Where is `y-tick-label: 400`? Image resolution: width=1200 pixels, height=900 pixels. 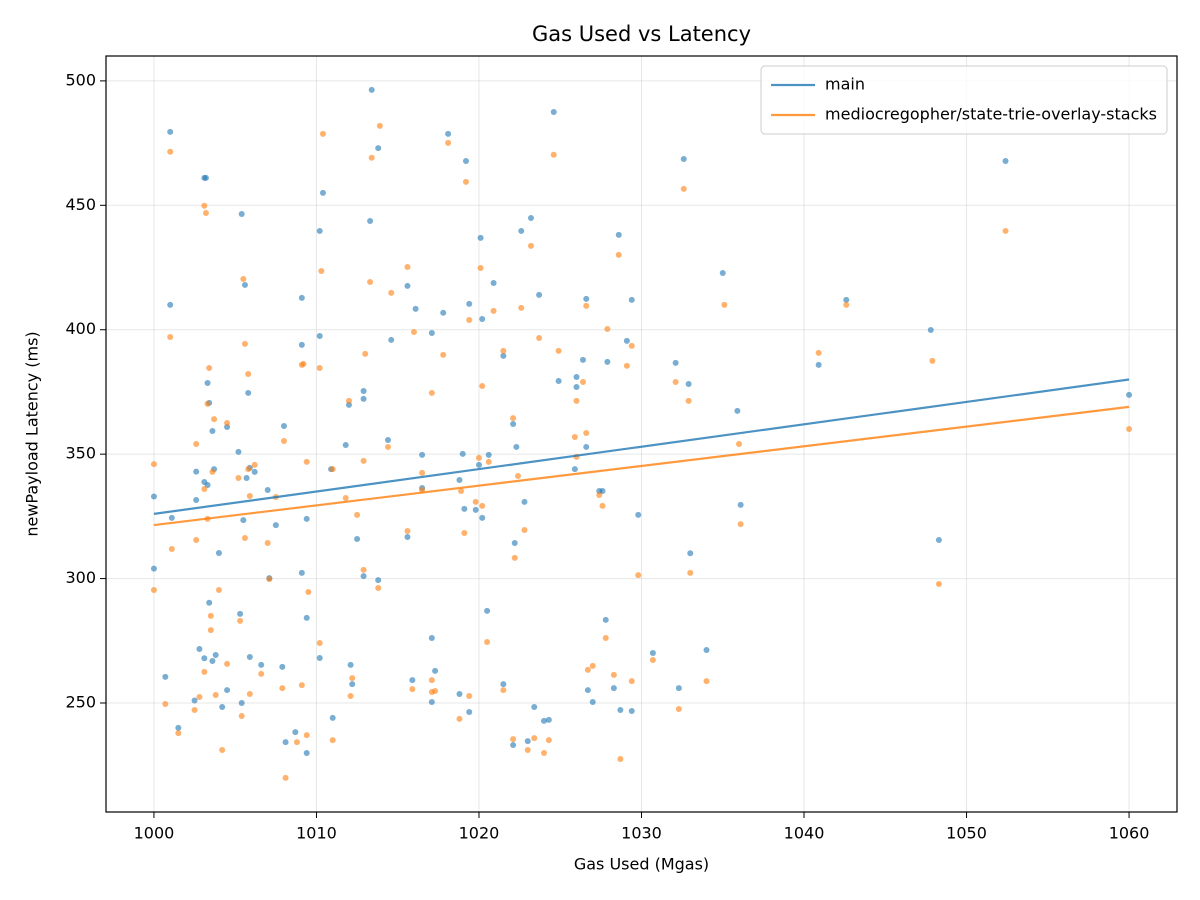
y-tick-label: 400 is located at coordinates (80, 328).